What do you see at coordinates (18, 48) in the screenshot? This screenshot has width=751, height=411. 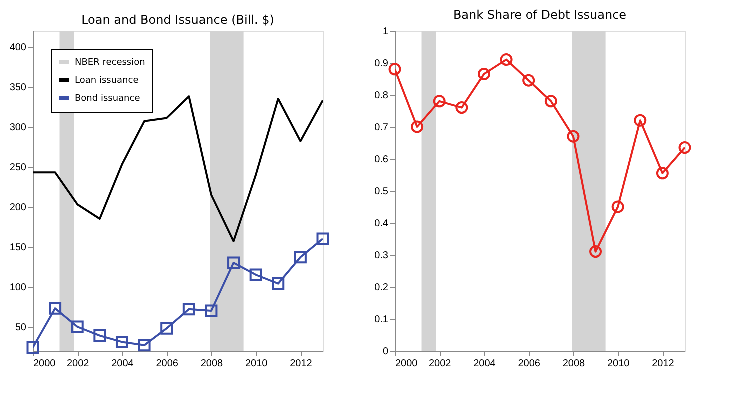 I see `y-tick-label: 400` at bounding box center [18, 48].